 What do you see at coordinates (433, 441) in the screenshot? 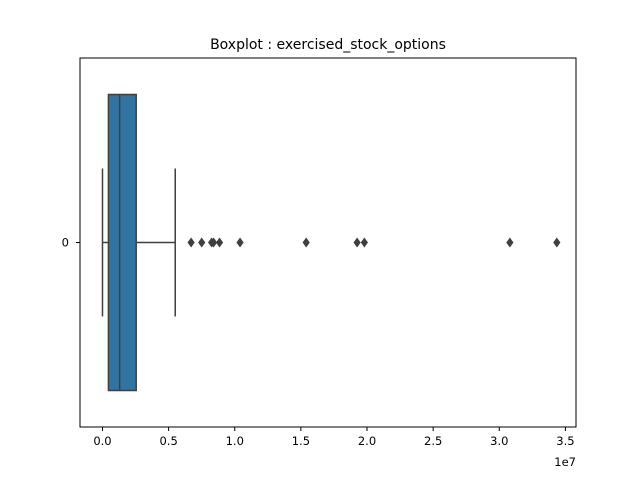
I see `x-tick-label-5: 2.5` at bounding box center [433, 441].